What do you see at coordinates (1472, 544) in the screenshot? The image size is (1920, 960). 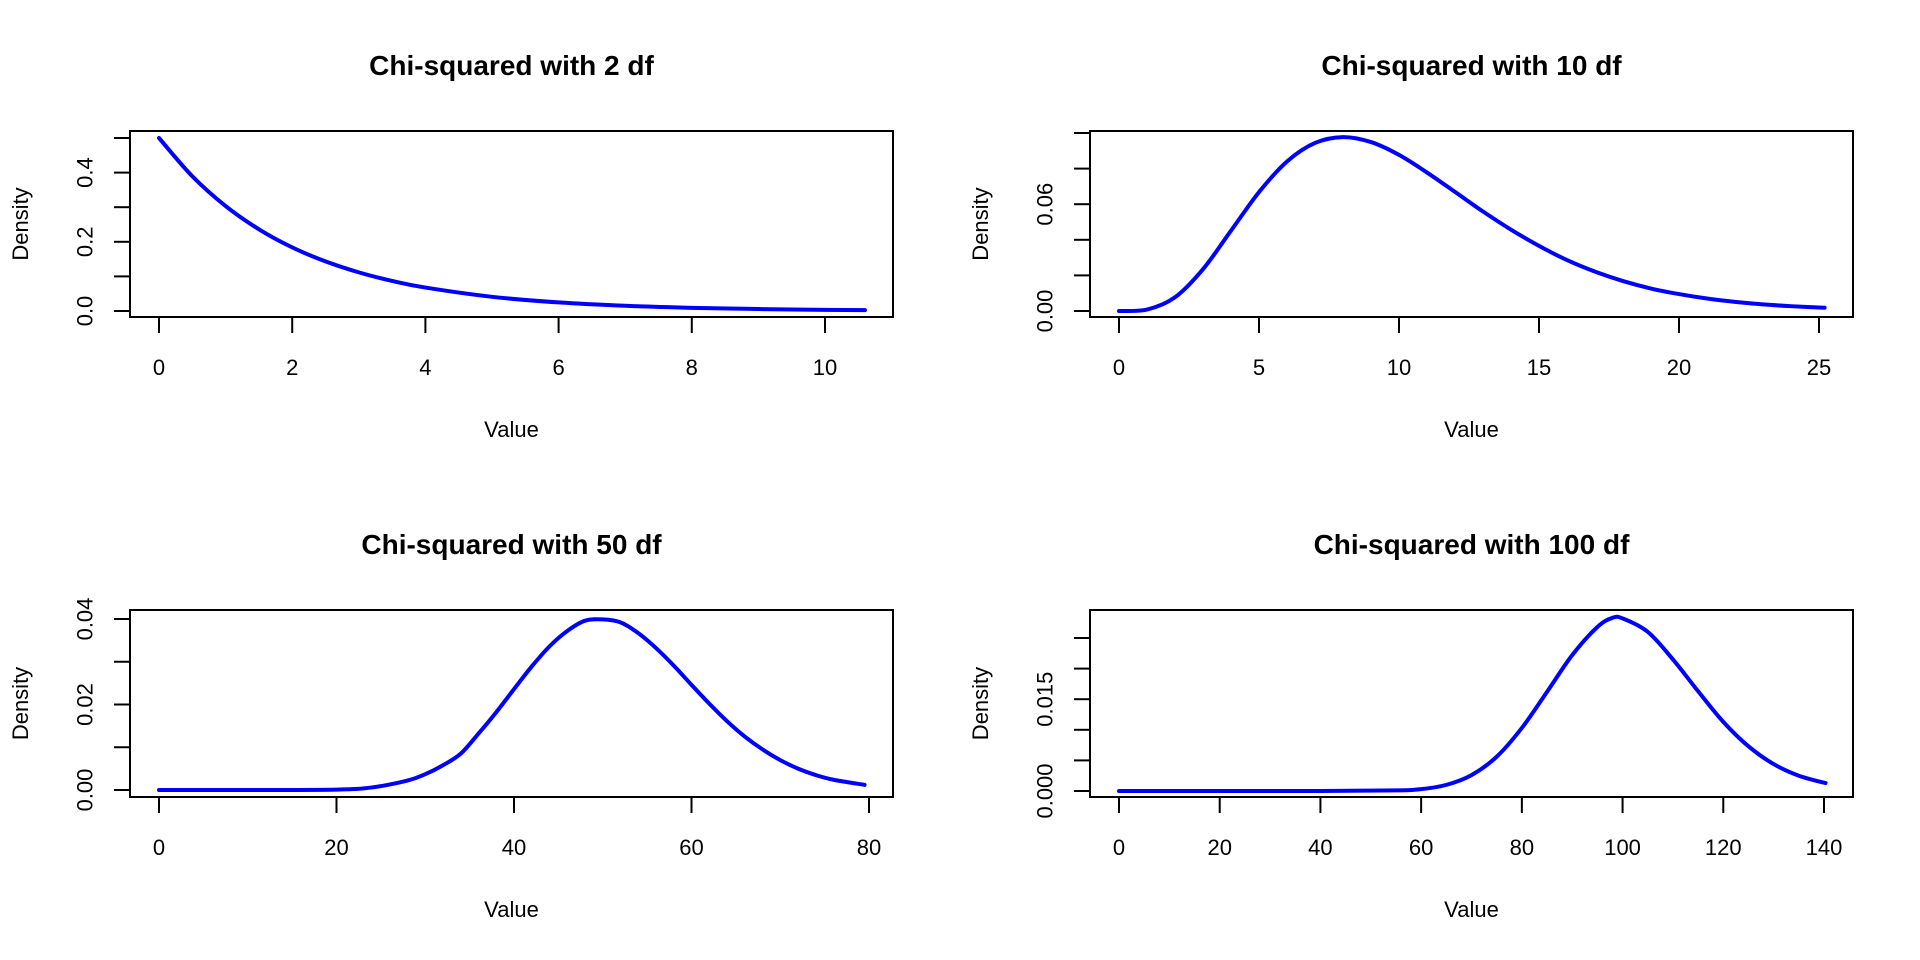 I see `panel-title: Chi-squared with 100 df` at bounding box center [1472, 544].